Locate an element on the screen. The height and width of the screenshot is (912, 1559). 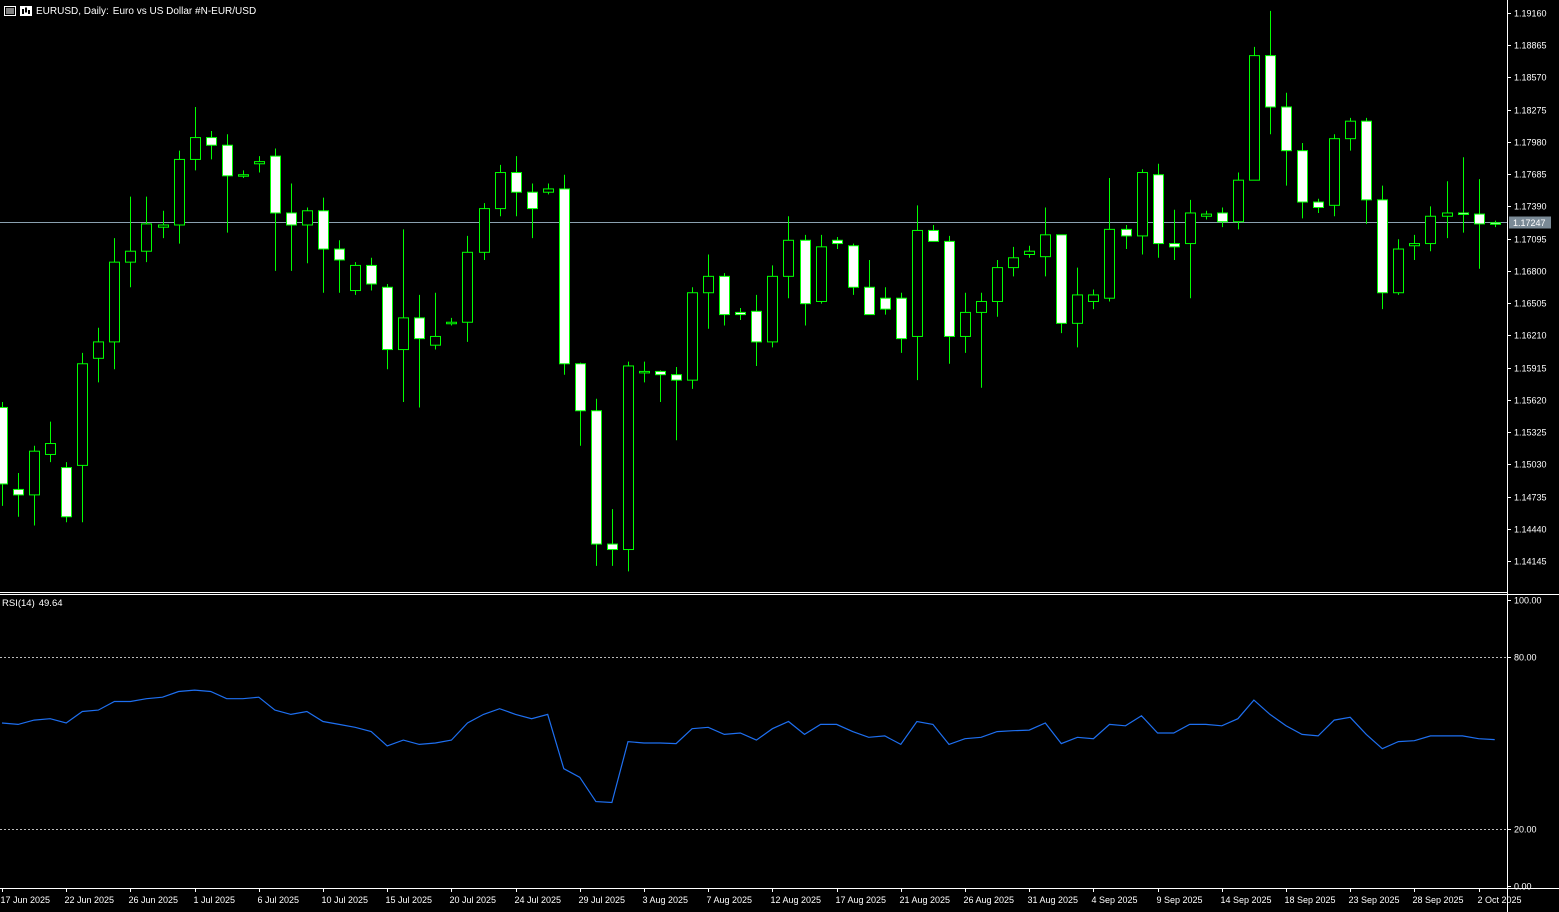
time-tick-label: 29 Jul 2025 is located at coordinates (602, 900).